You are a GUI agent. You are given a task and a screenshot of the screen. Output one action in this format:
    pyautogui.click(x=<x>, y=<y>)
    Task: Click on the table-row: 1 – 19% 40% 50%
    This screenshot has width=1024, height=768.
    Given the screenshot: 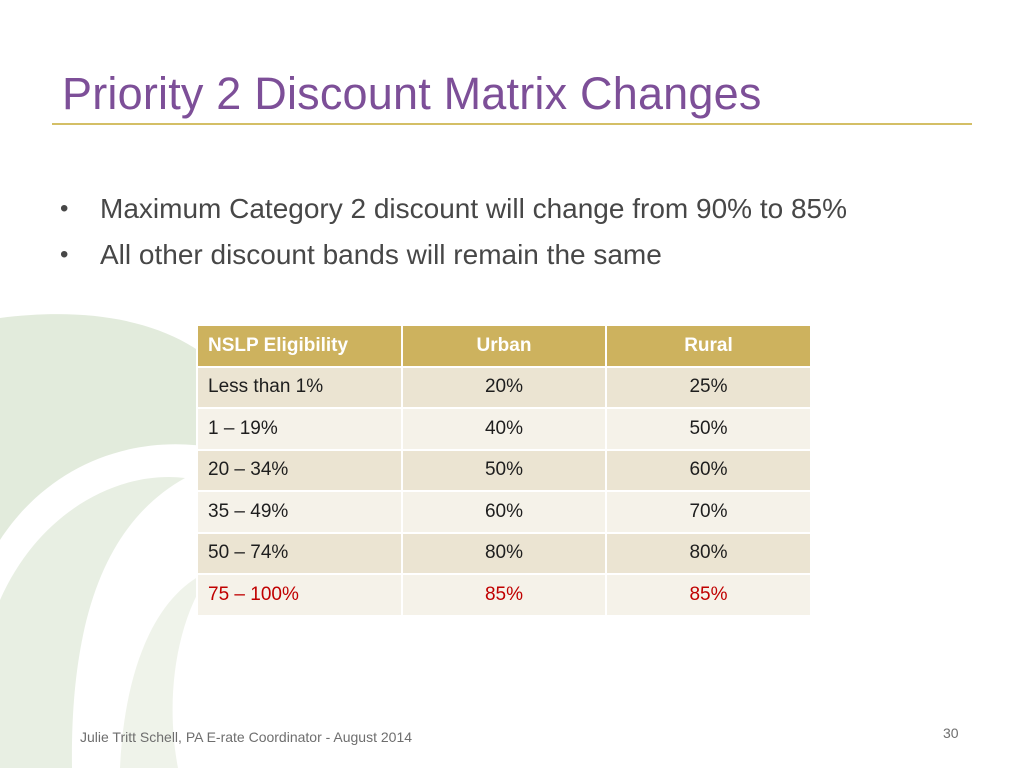 What is the action you would take?
    pyautogui.click(x=504, y=429)
    